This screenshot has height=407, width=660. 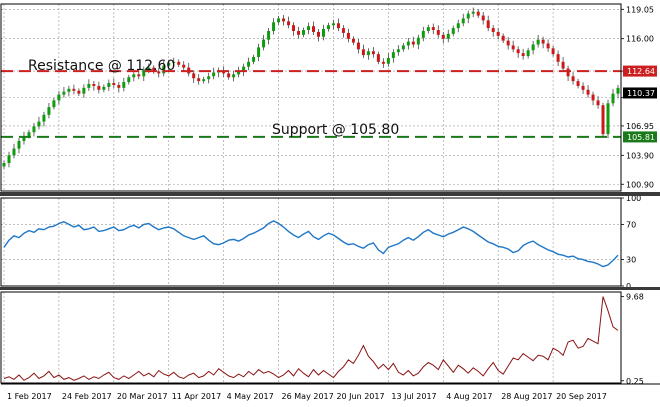 What do you see at coordinates (640, 126) in the screenshot?
I see `price-tick-label: 106.95` at bounding box center [640, 126].